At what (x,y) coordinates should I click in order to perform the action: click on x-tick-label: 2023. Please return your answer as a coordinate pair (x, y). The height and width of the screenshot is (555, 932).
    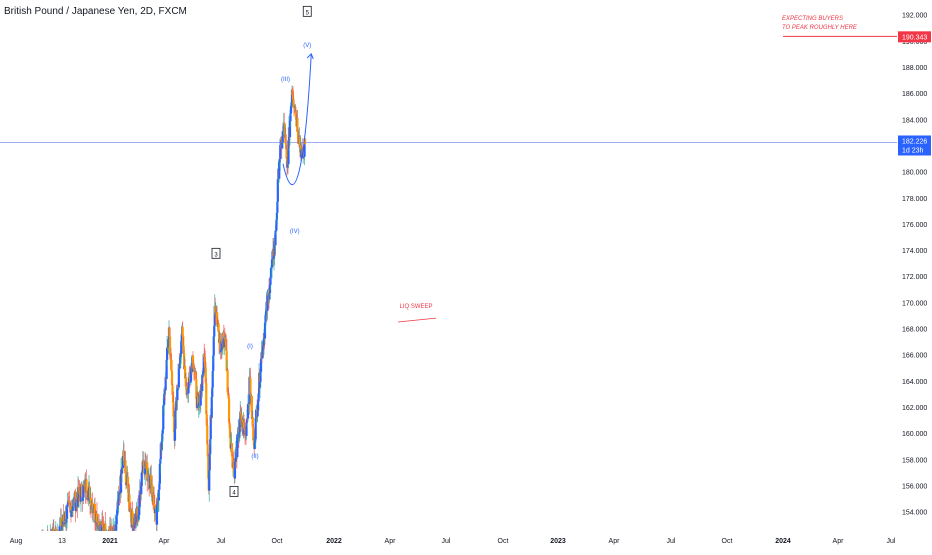
    Looking at the image, I should click on (558, 541).